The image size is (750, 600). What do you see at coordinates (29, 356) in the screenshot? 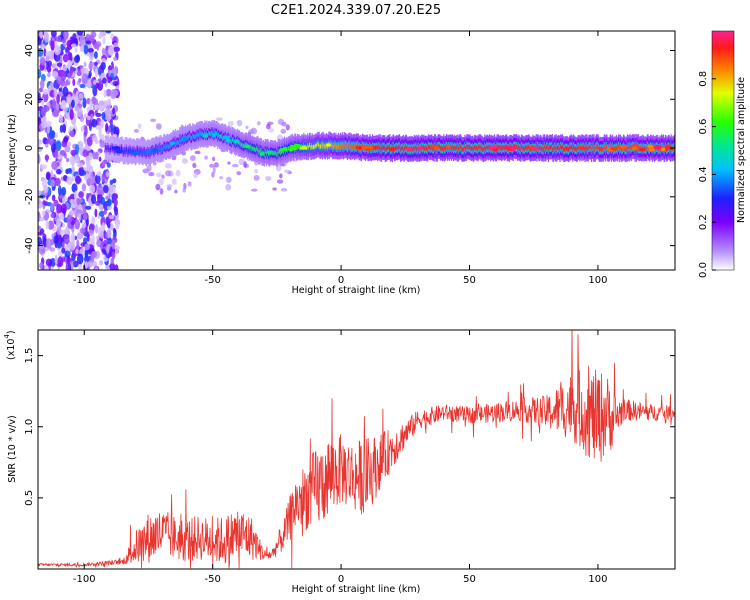
I see `y-tick-label: 1.5` at bounding box center [29, 356].